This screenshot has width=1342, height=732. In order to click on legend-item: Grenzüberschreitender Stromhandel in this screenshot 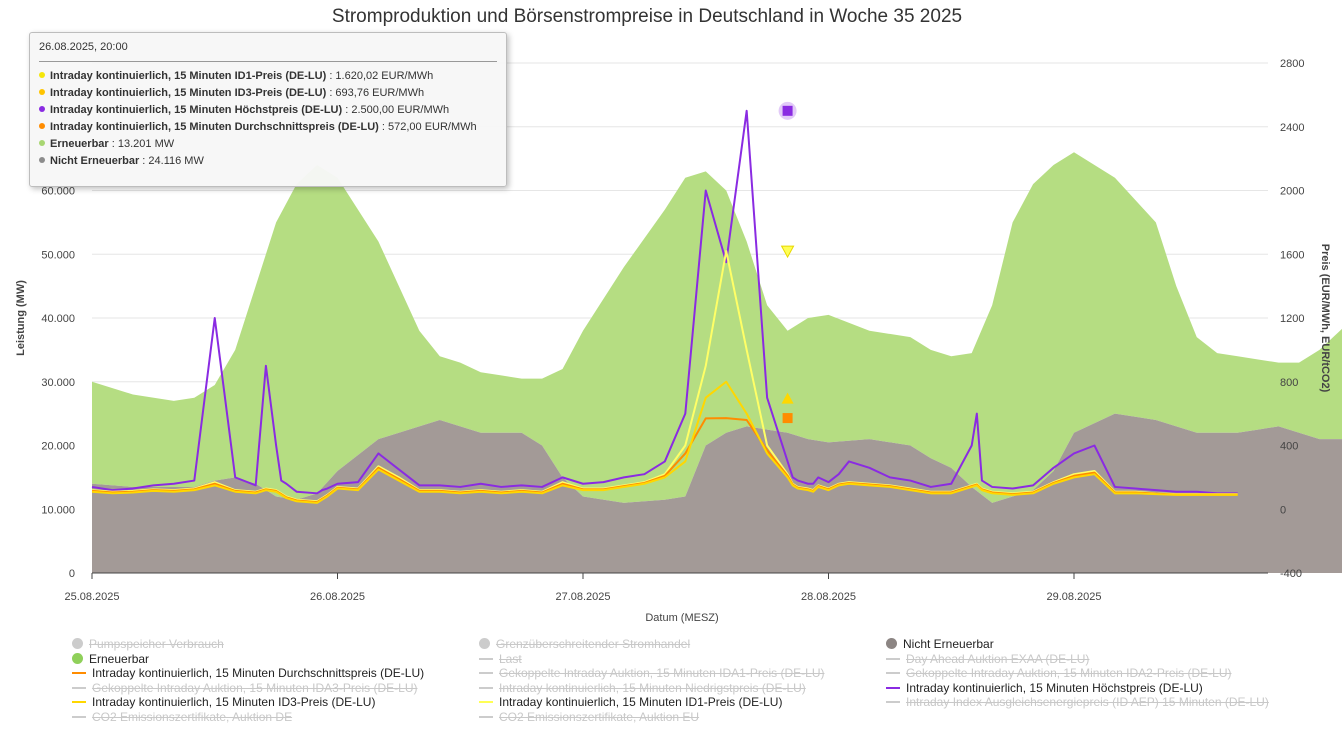, I will do `click(584, 644)`.